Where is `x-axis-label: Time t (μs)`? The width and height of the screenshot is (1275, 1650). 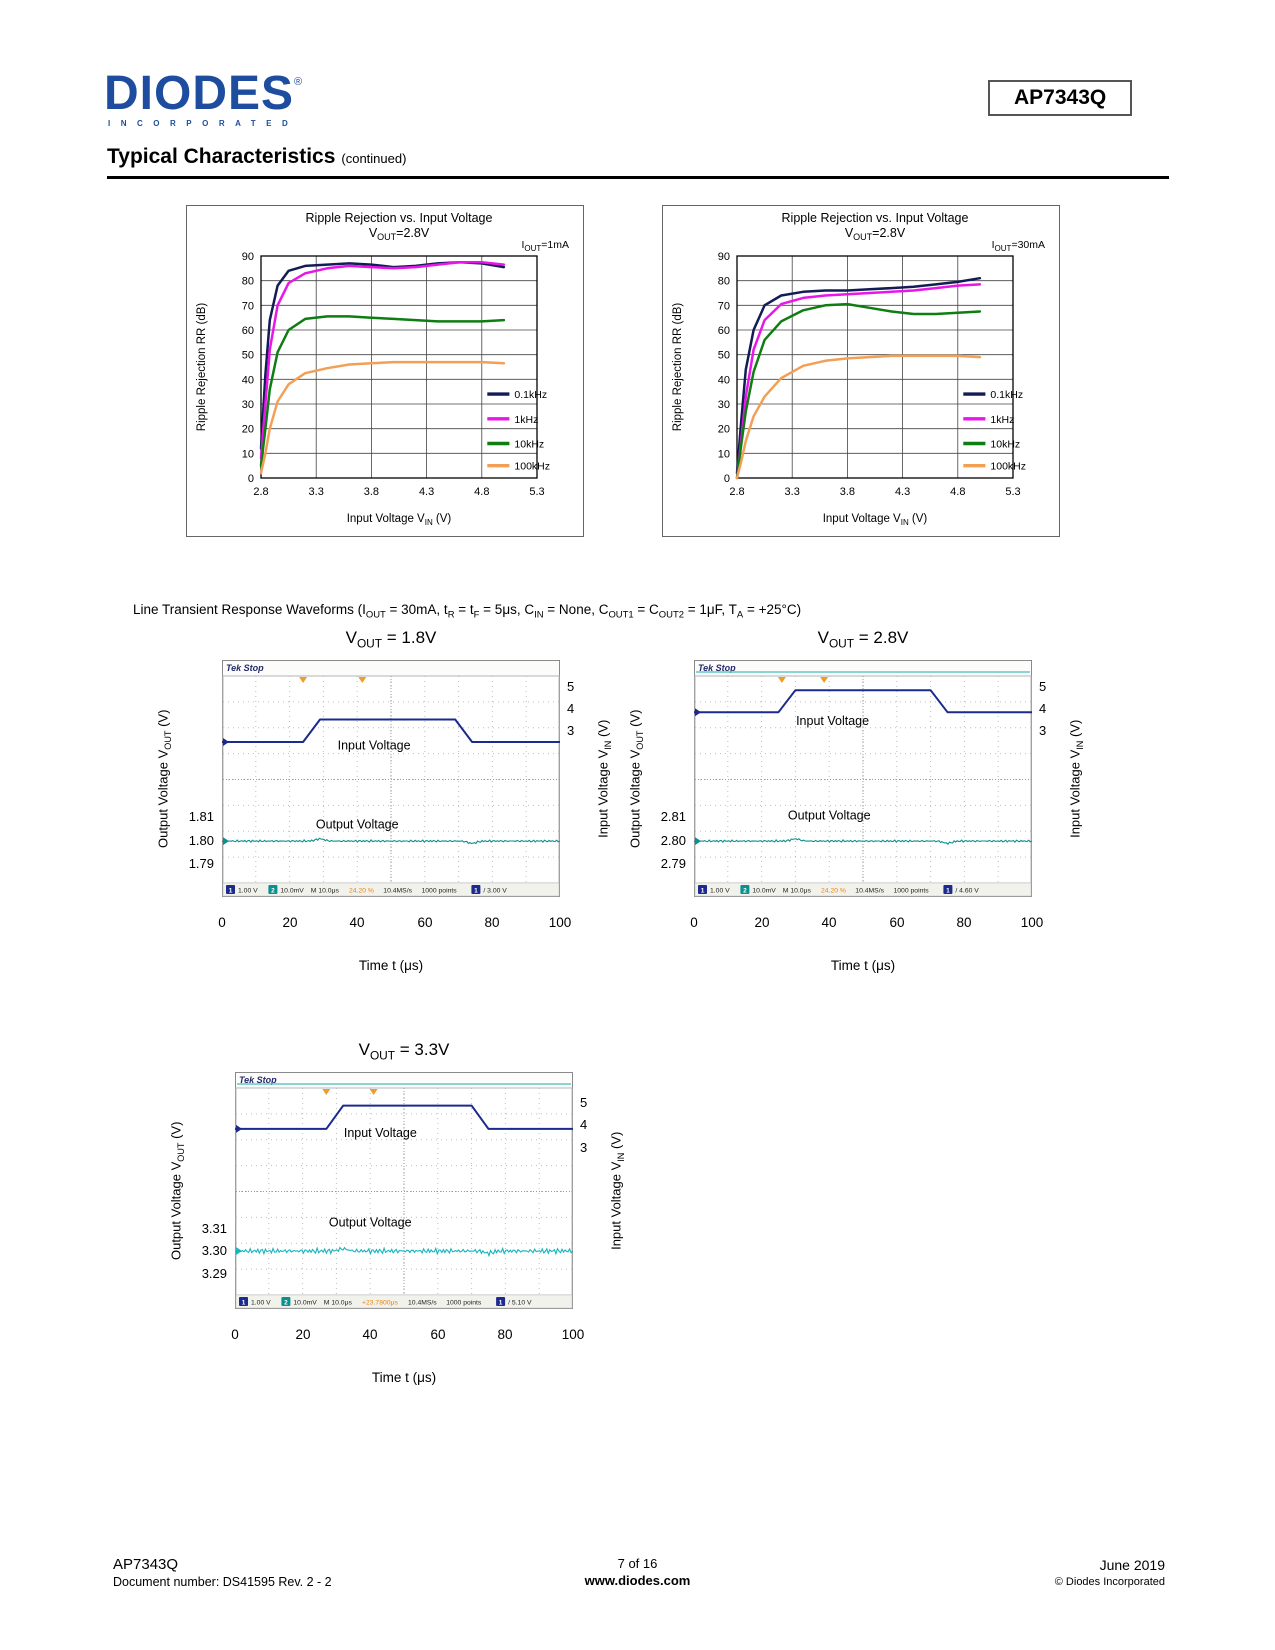 x-axis-label: Time t (μs) is located at coordinates (391, 965).